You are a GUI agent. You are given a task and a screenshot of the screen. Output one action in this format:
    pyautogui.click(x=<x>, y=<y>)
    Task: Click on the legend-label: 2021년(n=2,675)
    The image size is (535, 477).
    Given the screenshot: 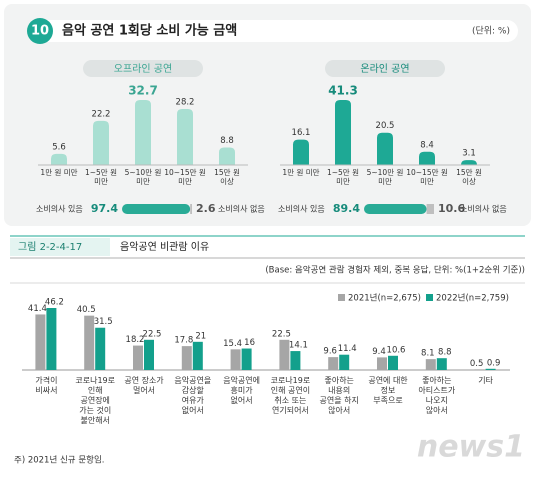 What is the action you would take?
    pyautogui.click(x=384, y=298)
    